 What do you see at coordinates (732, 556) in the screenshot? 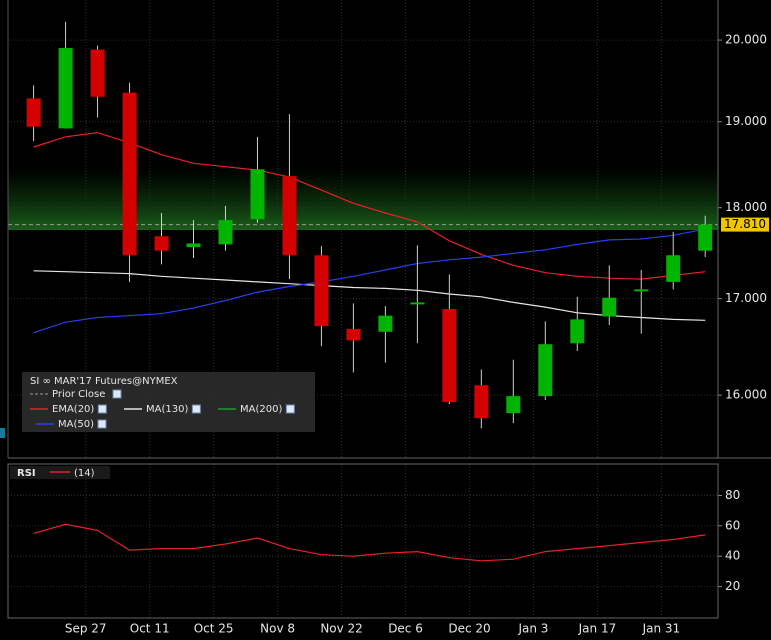
I see `y-tick-label: 40` at bounding box center [732, 556].